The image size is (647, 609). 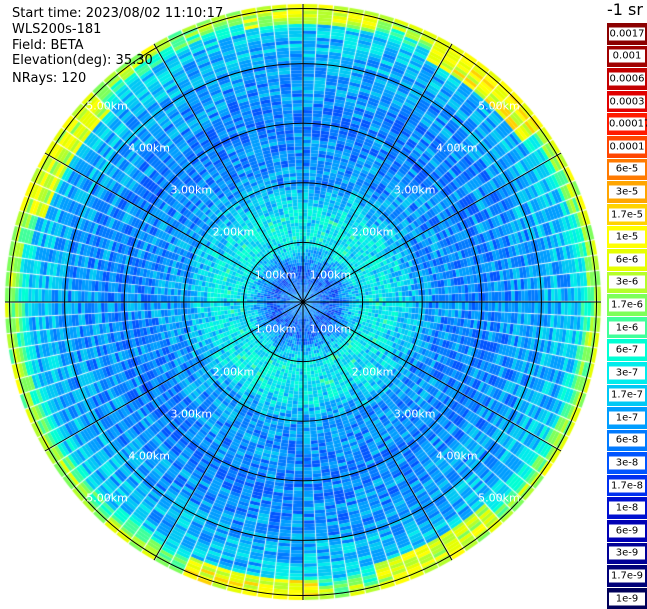 I want to click on colorbar-level-label: 1e-6, so click(x=627, y=328).